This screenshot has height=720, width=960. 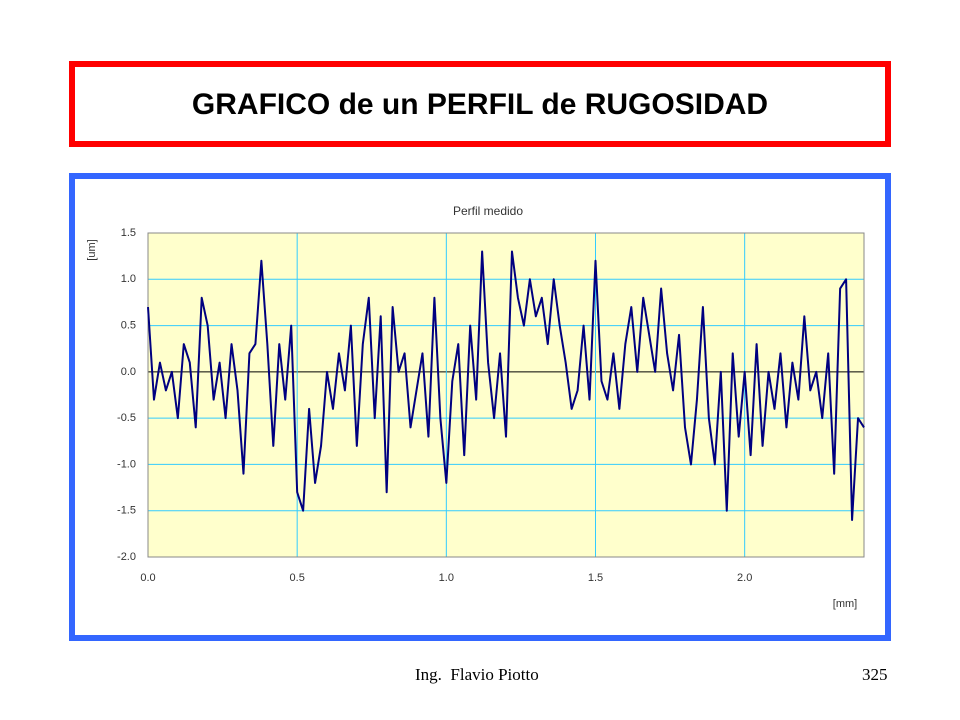 I want to click on footer-page: 325, so click(x=875, y=674).